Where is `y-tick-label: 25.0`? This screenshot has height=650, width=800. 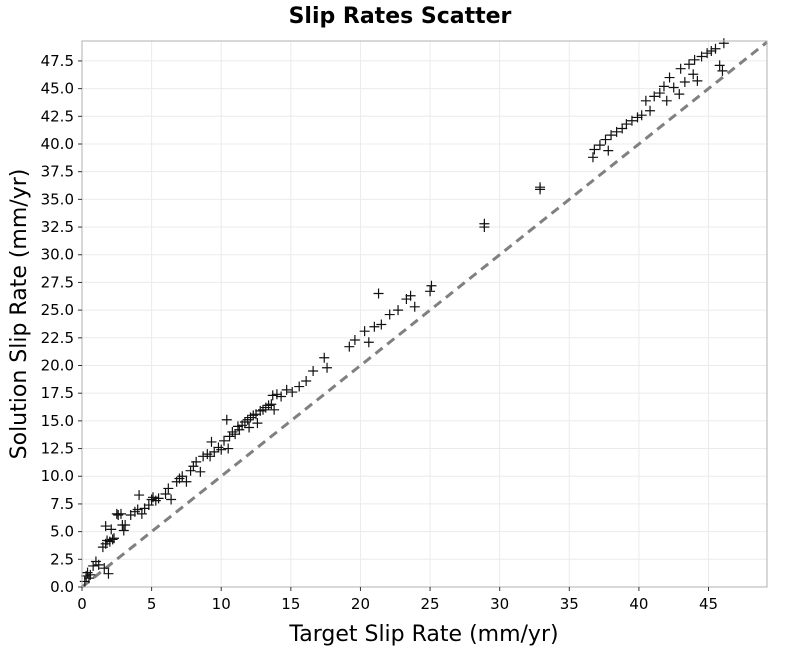
y-tick-label: 25.0 is located at coordinates (57, 310).